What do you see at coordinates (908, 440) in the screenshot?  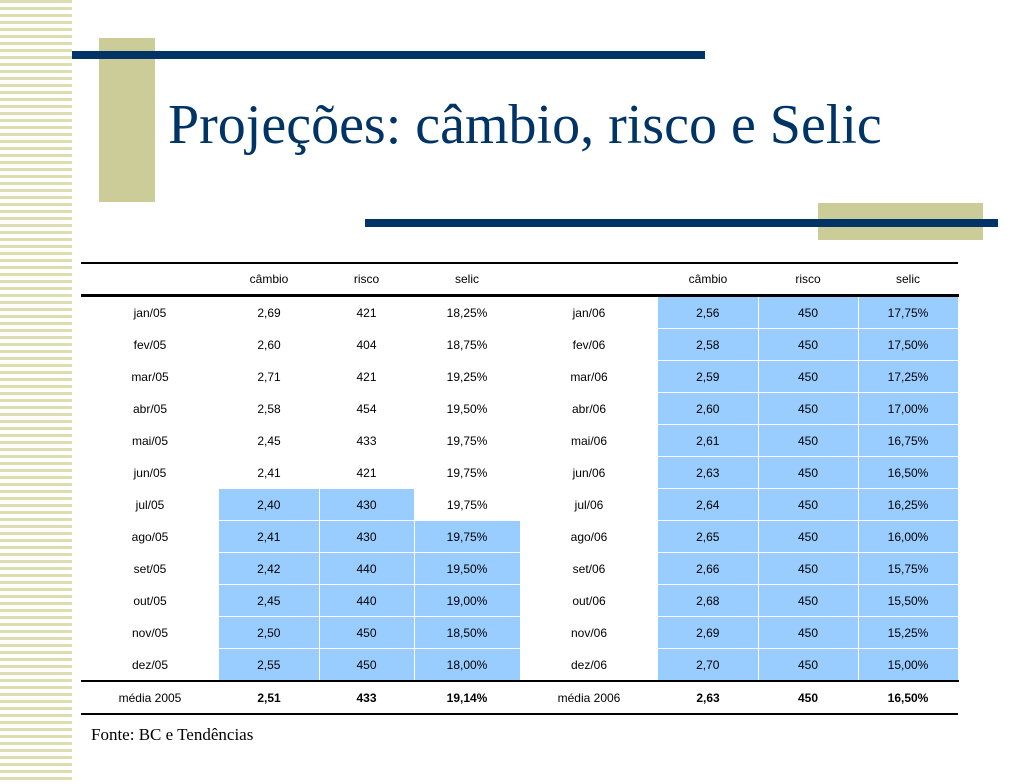 I see `selic-cell: 16,75%` at bounding box center [908, 440].